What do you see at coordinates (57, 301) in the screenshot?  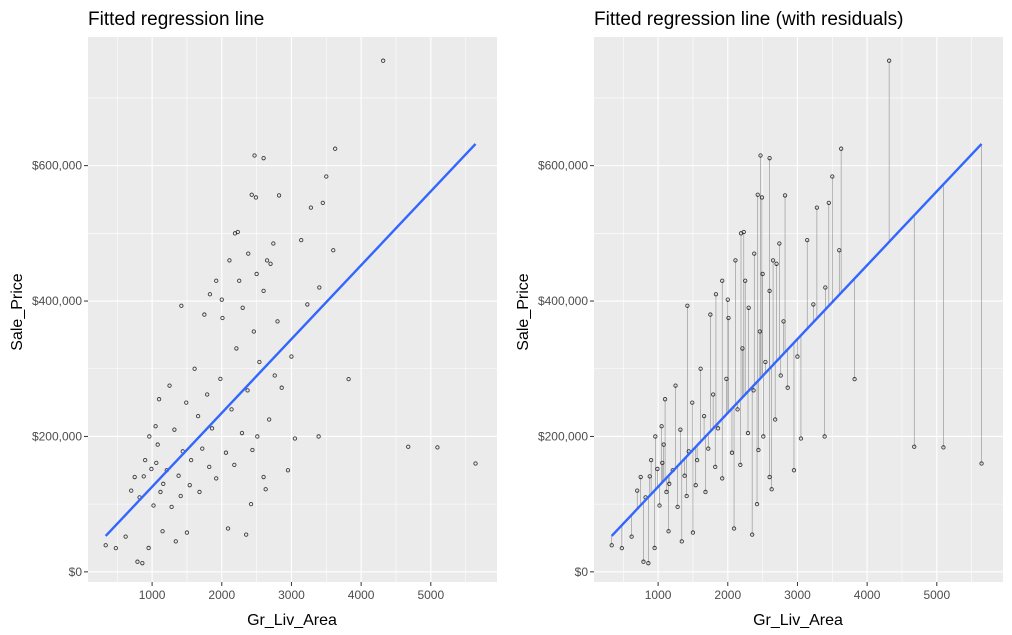 I see `y-tick-label: $400,000` at bounding box center [57, 301].